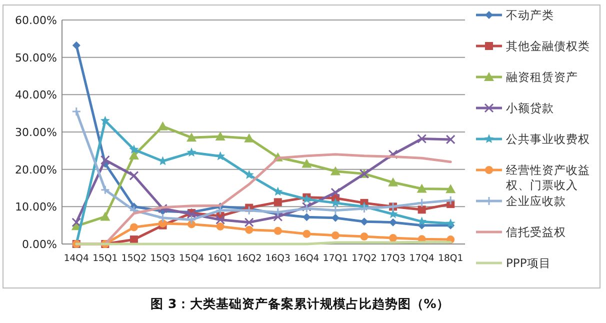  What do you see at coordinates (134, 258) in the screenshot?
I see `x-tick-label: 15Q2` at bounding box center [134, 258].